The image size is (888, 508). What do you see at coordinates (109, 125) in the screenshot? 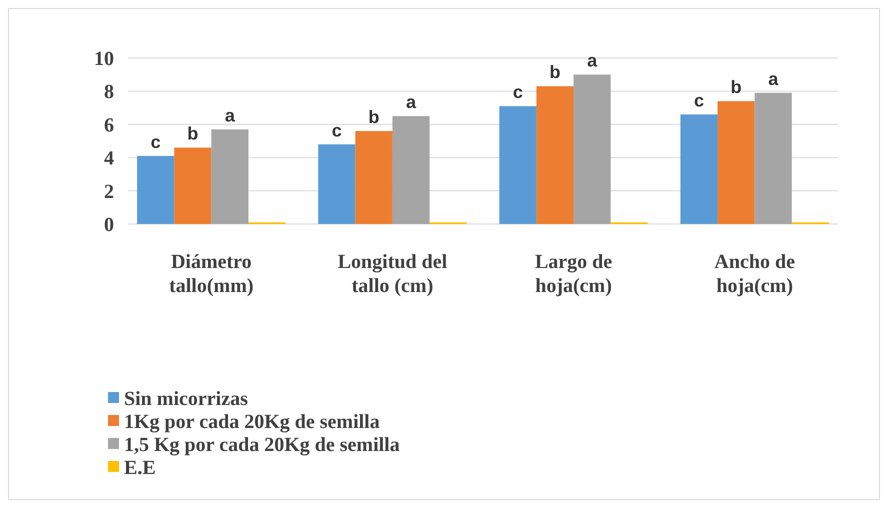
I see `y-tick-label: 6` at bounding box center [109, 125].